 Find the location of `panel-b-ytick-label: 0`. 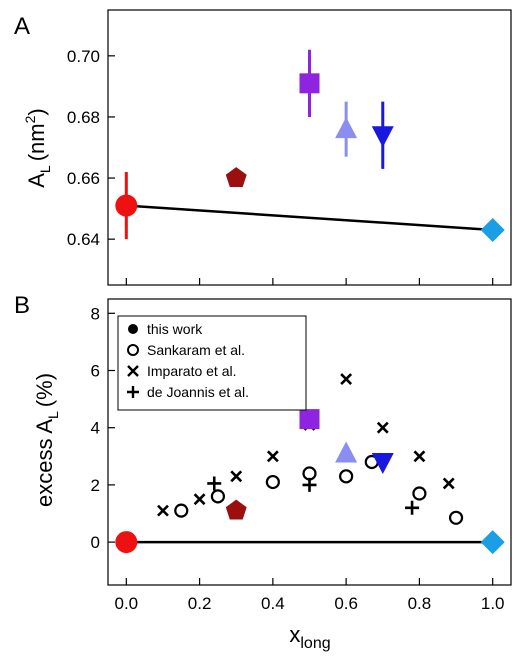

panel-b-ytick-label: 0 is located at coordinates (95, 542).